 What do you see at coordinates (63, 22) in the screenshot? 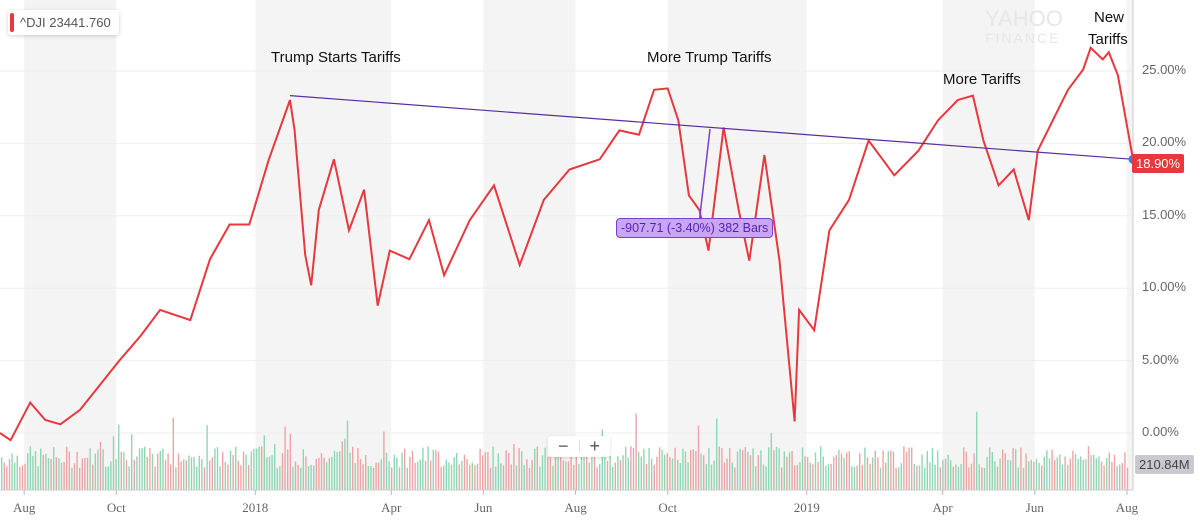
I see `legend: ^DJI 23441.760` at bounding box center [63, 22].